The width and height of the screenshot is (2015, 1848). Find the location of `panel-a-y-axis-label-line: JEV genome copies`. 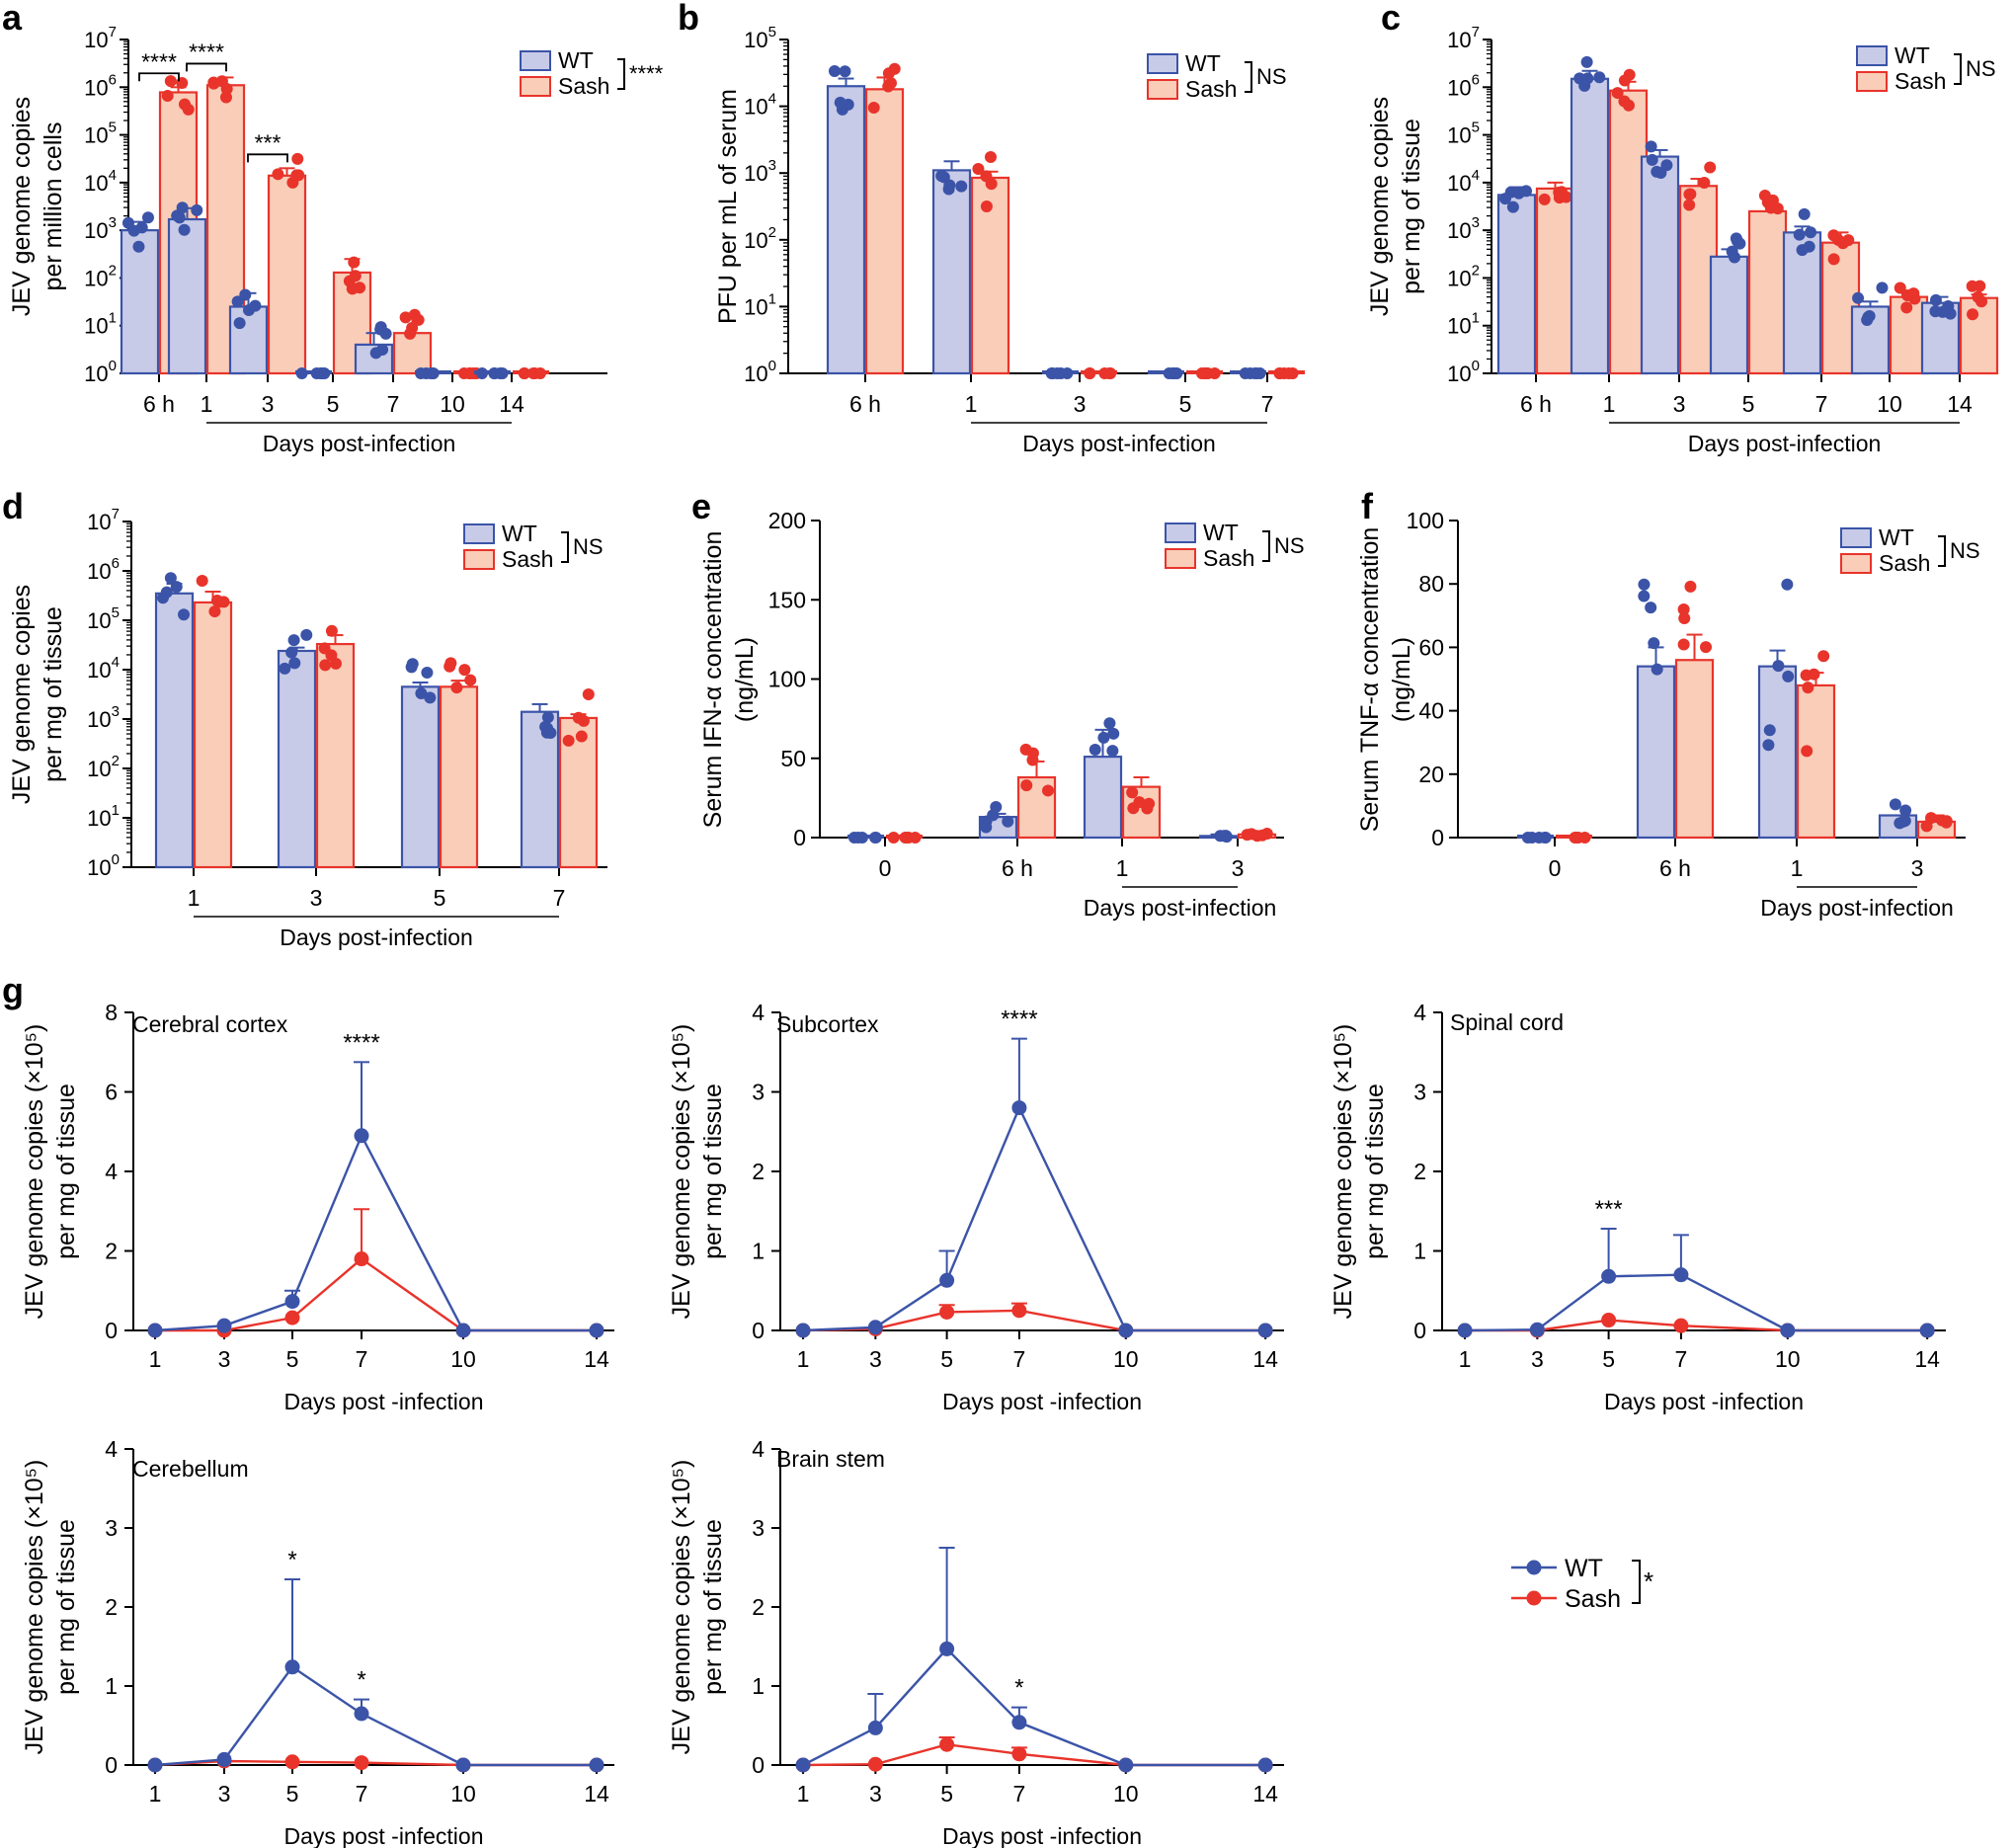

panel-a-y-axis-label-line: JEV genome copies is located at coordinates (22, 207).